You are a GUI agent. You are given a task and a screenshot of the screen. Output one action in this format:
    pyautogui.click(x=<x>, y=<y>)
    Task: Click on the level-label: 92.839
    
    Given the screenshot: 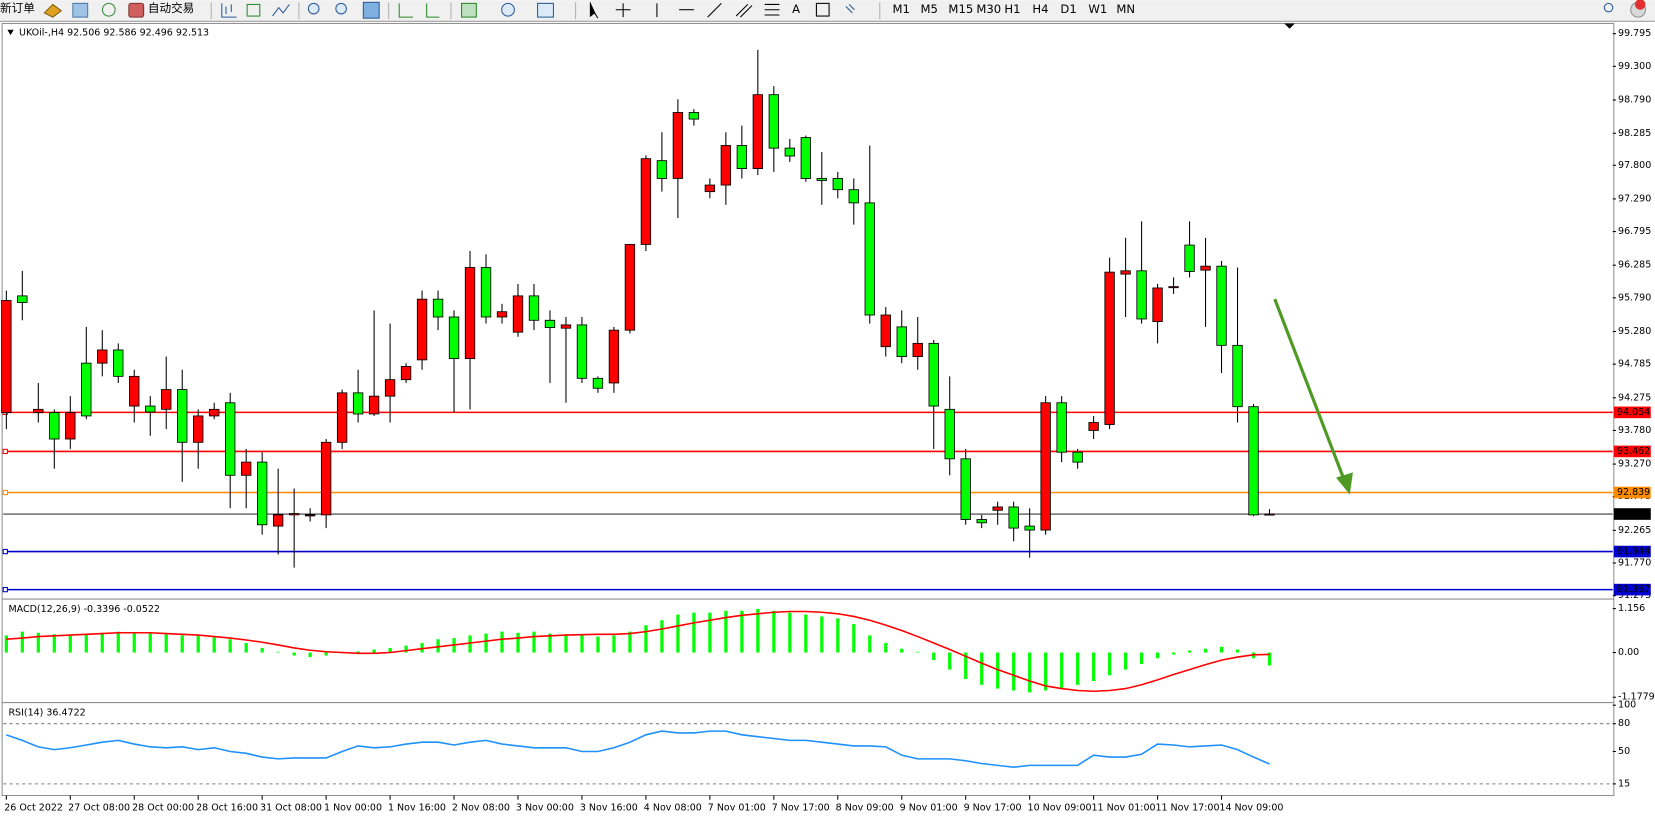 What is the action you would take?
    pyautogui.click(x=1633, y=492)
    